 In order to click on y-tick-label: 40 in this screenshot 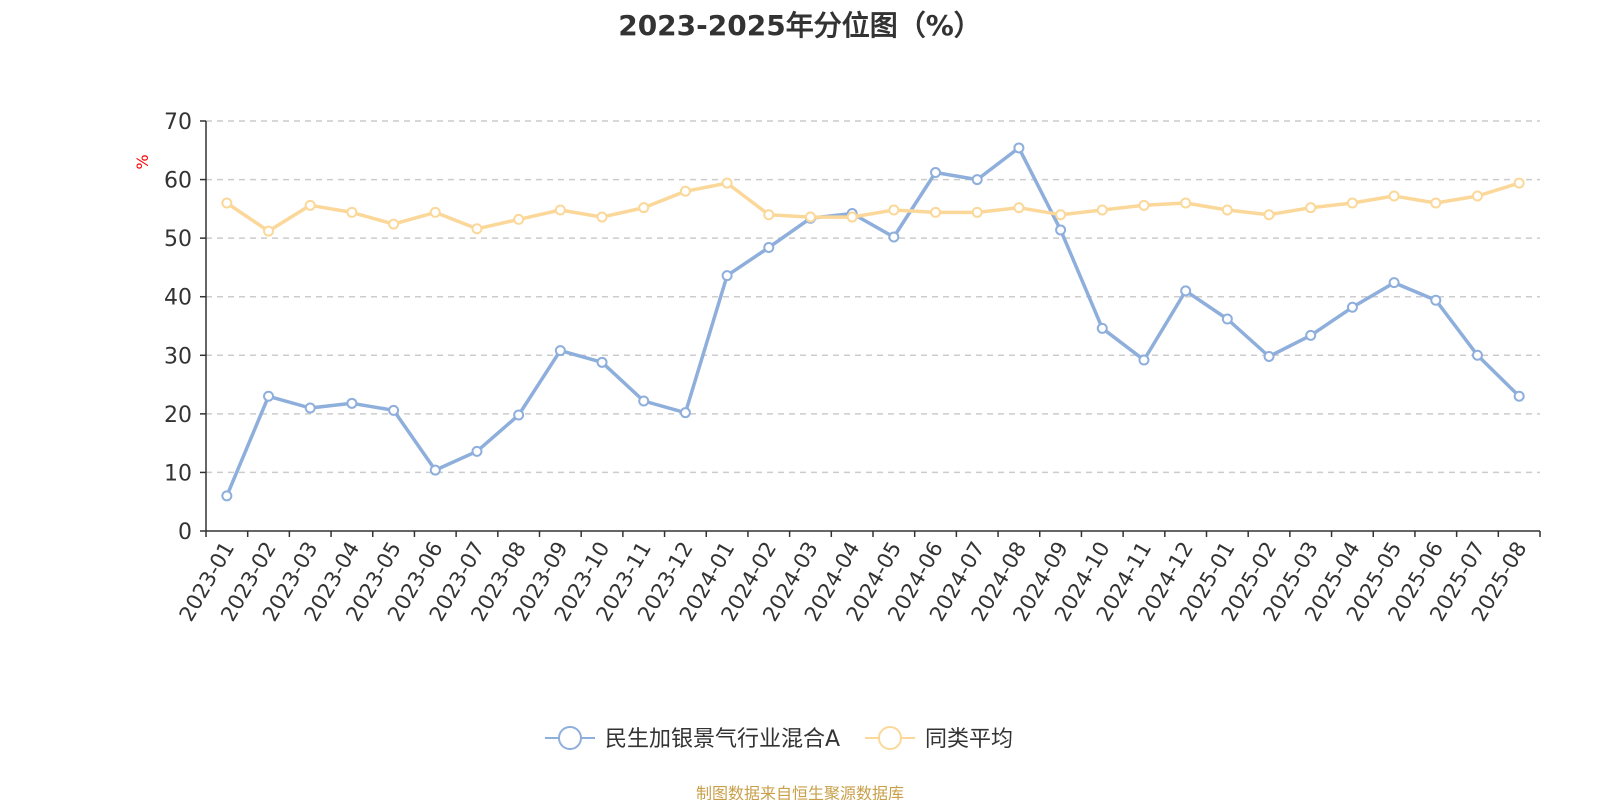, I will do `click(178, 298)`.